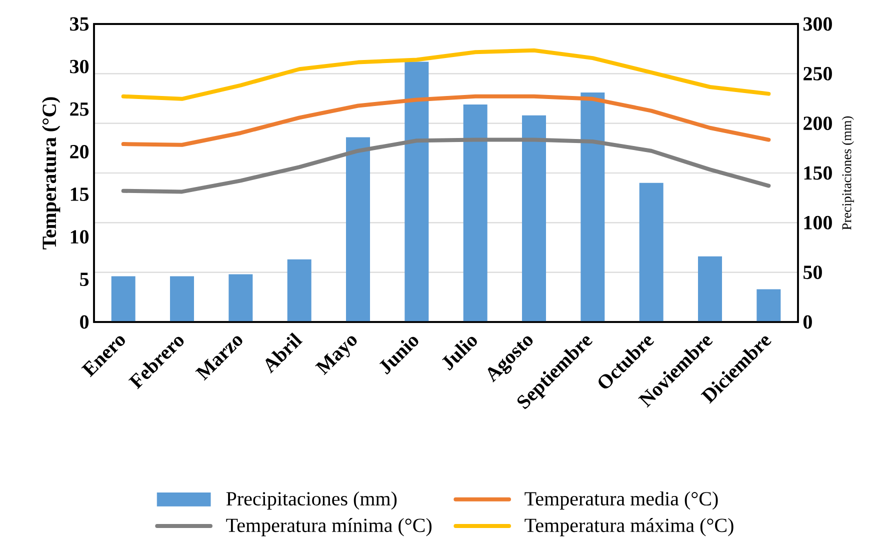  I want to click on legend-label: Temperatura media (°C), so click(621, 500).